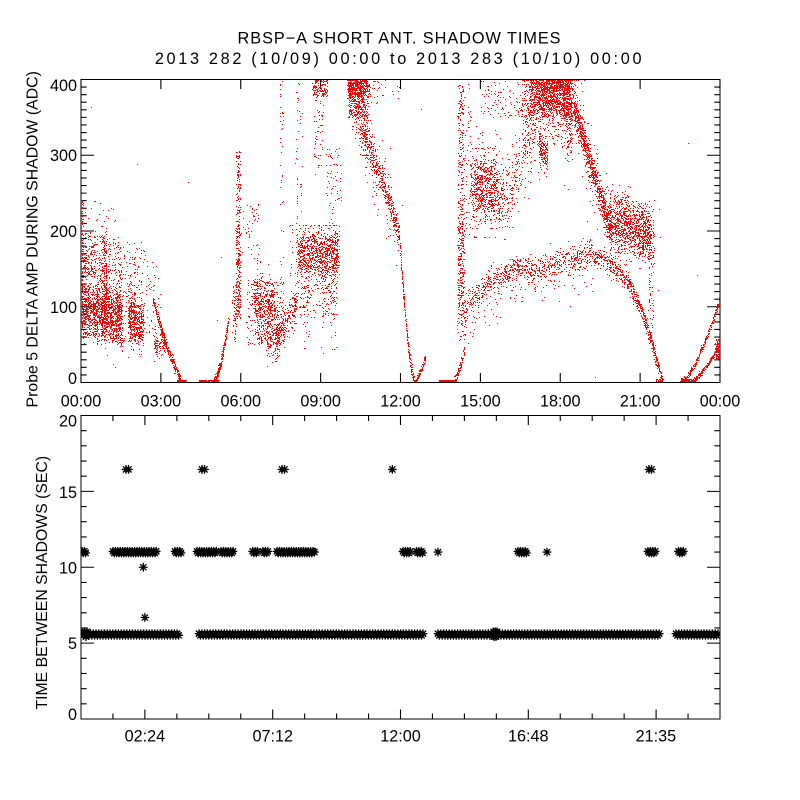  Describe the element at coordinates (240, 402) in the screenshot. I see `svg-text: 06:00` at that location.